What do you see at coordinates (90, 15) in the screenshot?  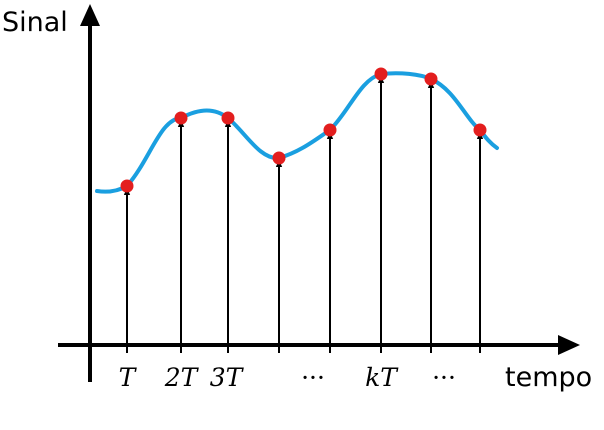 I see `y-axis-arrowhead` at bounding box center [90, 15].